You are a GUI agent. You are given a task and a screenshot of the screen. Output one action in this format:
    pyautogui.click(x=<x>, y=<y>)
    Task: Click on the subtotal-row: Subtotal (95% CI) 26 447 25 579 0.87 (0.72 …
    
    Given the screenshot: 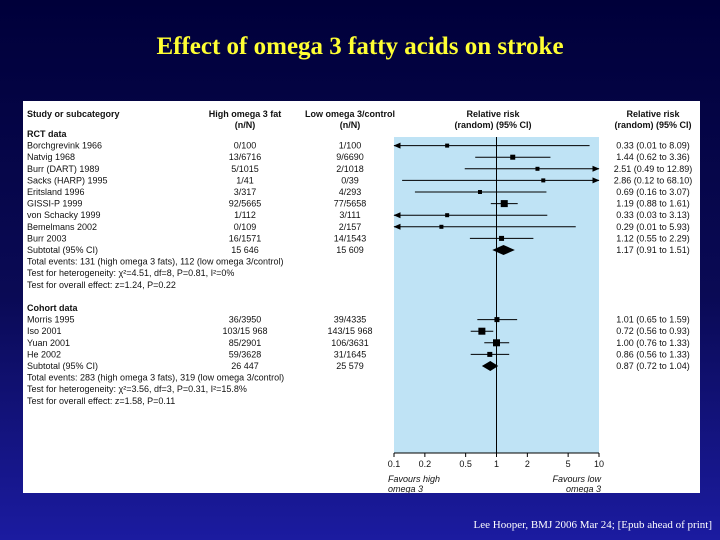 What is the action you would take?
    pyautogui.click(x=358, y=366)
    